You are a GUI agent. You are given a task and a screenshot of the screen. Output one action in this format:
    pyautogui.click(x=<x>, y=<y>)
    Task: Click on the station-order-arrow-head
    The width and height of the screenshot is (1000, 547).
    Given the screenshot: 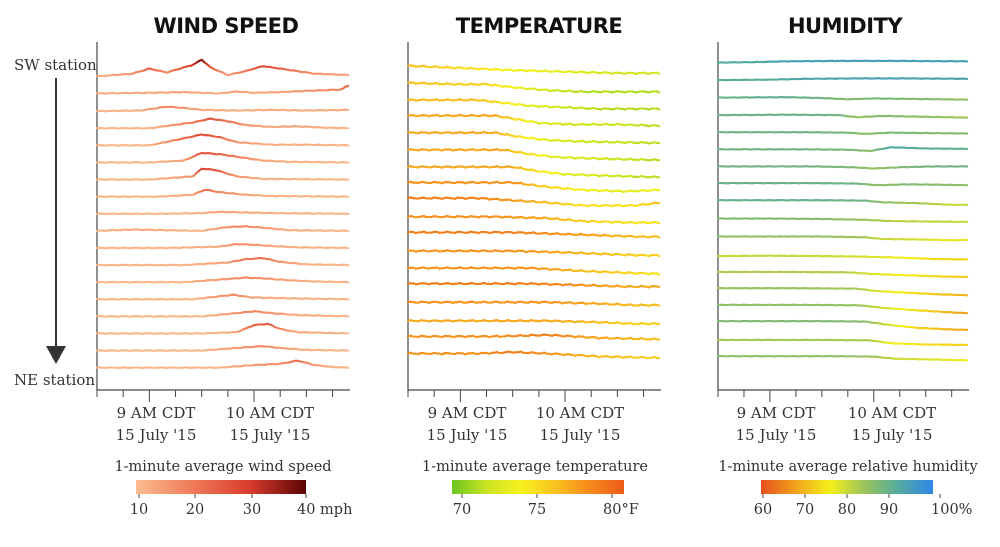 What is the action you would take?
    pyautogui.click(x=56, y=355)
    